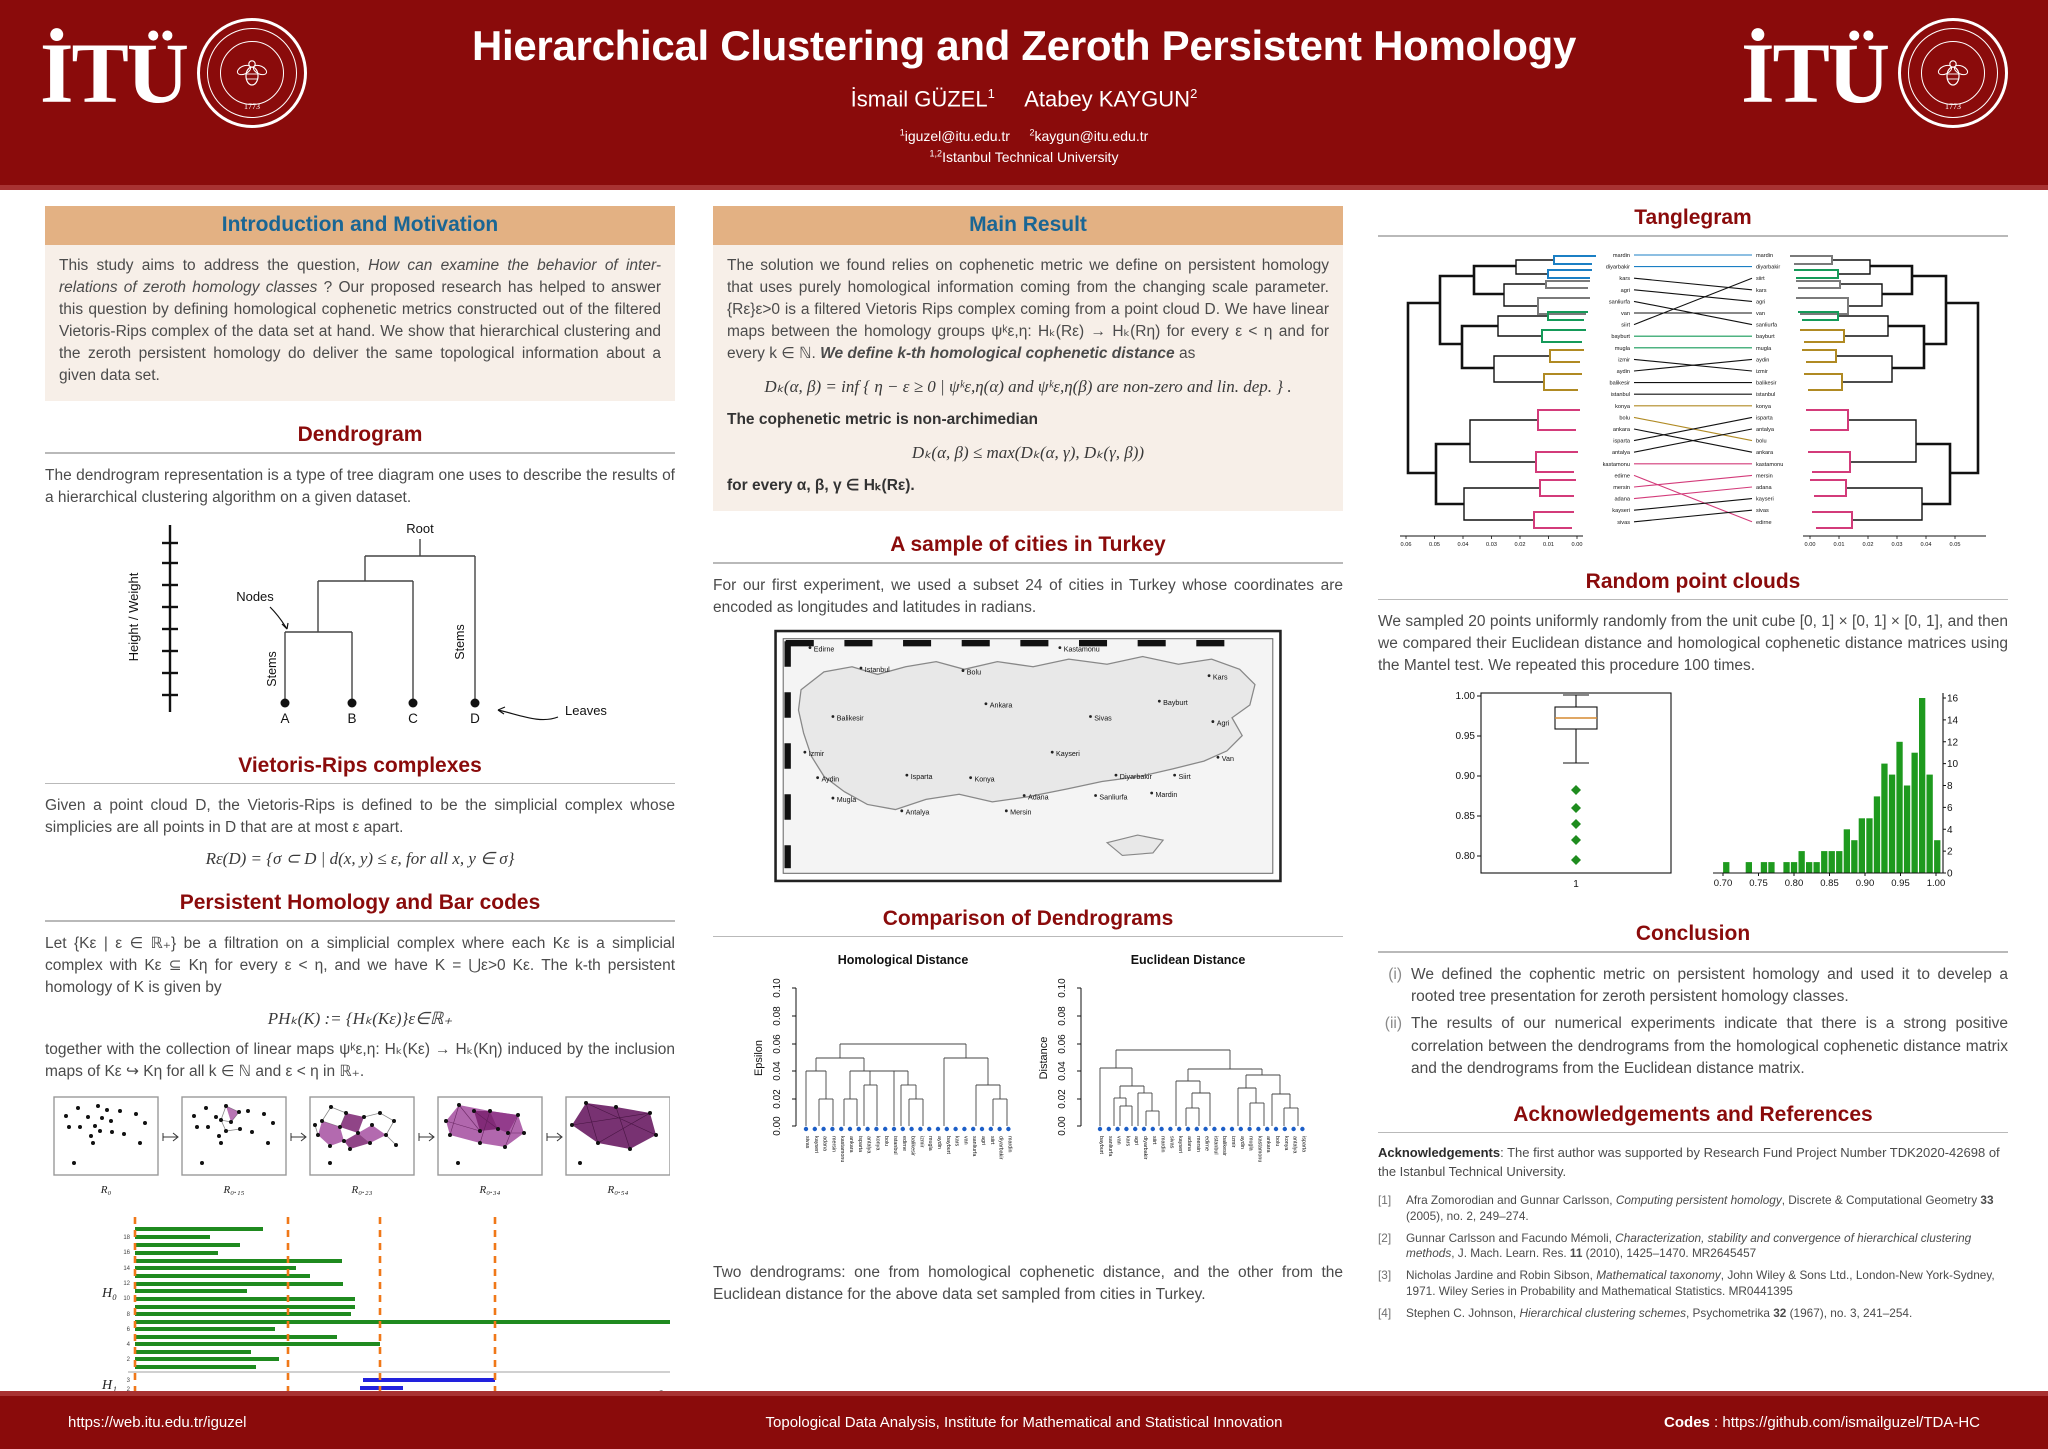  What do you see at coordinates (114, 73) in the screenshot?
I see `itu-wordmark-left: İTÜ` at bounding box center [114, 73].